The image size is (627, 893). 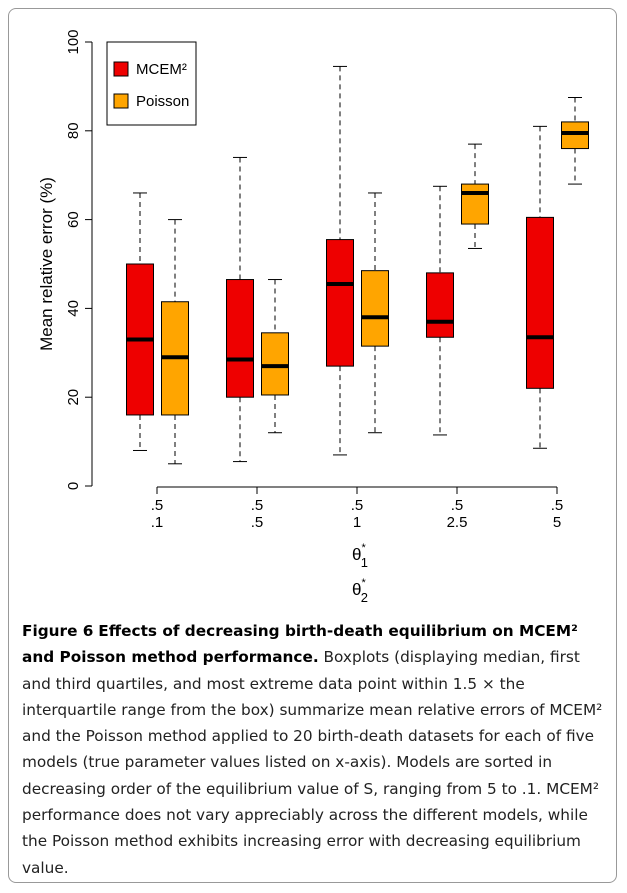 I want to click on x-tick-label: 5, so click(x=557, y=522).